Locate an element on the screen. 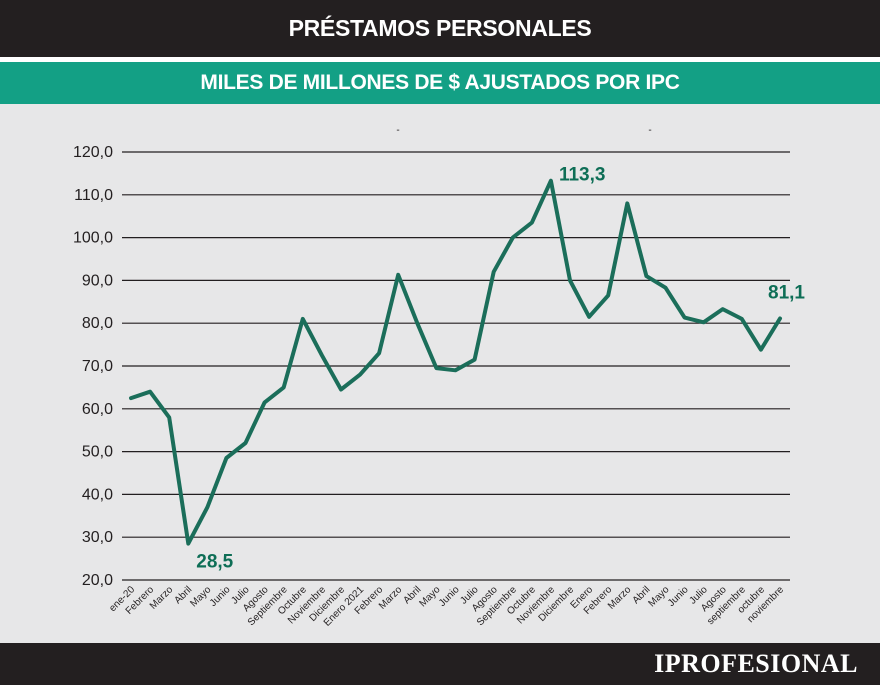 This screenshot has height=685, width=880. y-tick-label: 110,0 is located at coordinates (93, 195).